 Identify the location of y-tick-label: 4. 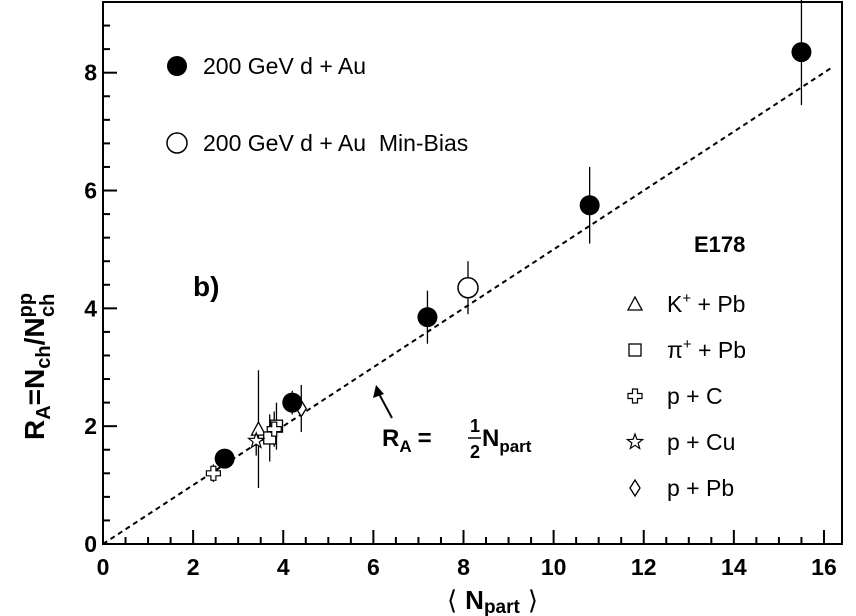
(90, 308).